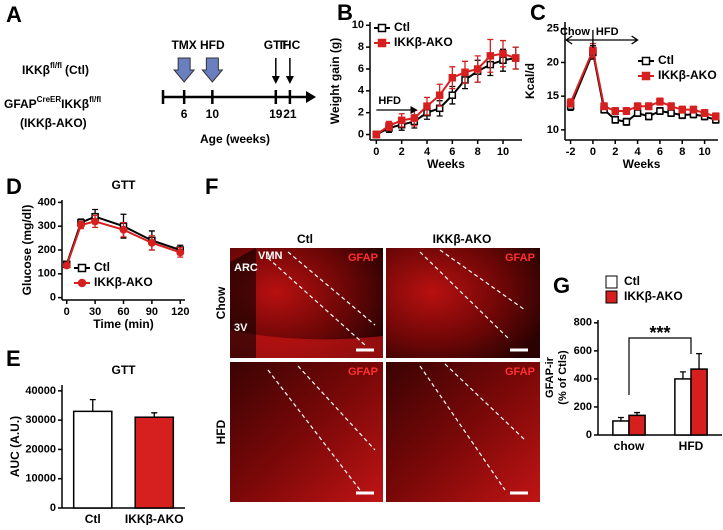 The width and height of the screenshot is (723, 530). I want to click on region-label: 3V, so click(241, 328).